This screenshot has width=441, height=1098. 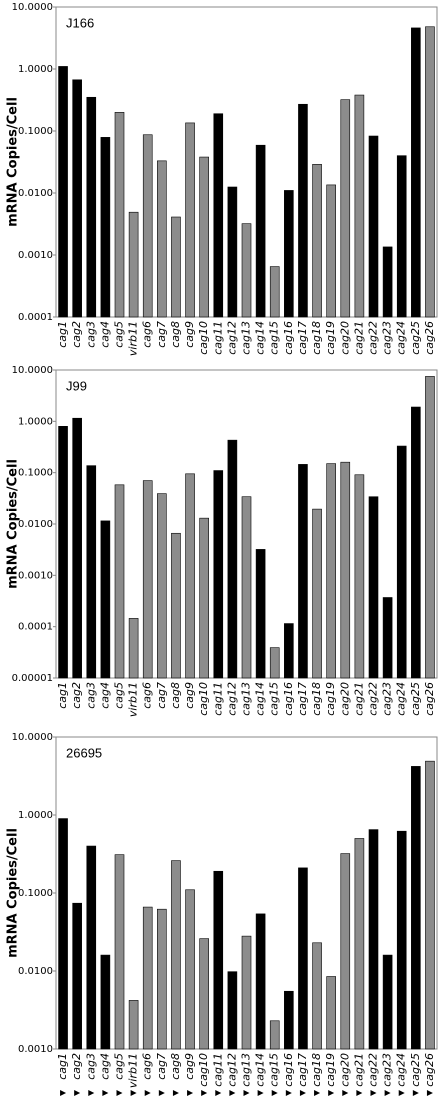 What do you see at coordinates (80, 22) in the screenshot?
I see `panel-title: J166` at bounding box center [80, 22].